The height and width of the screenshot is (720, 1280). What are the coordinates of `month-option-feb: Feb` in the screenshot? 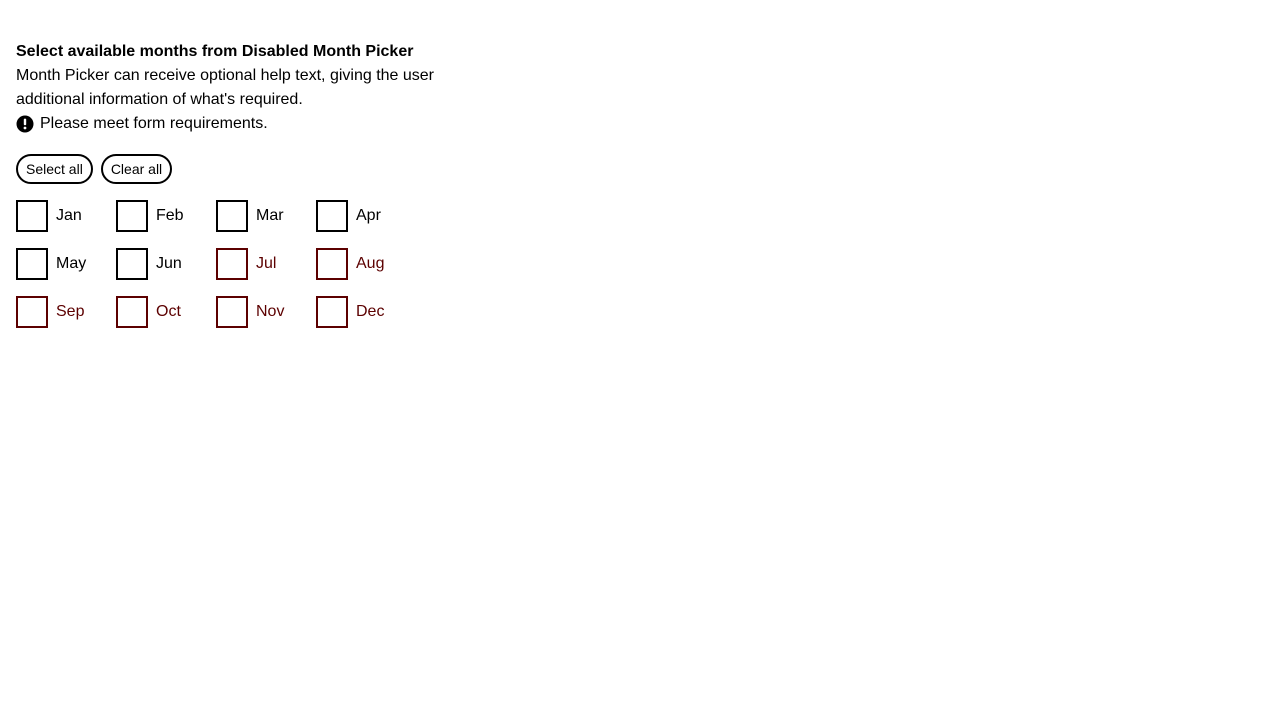 It's located at (166, 216).